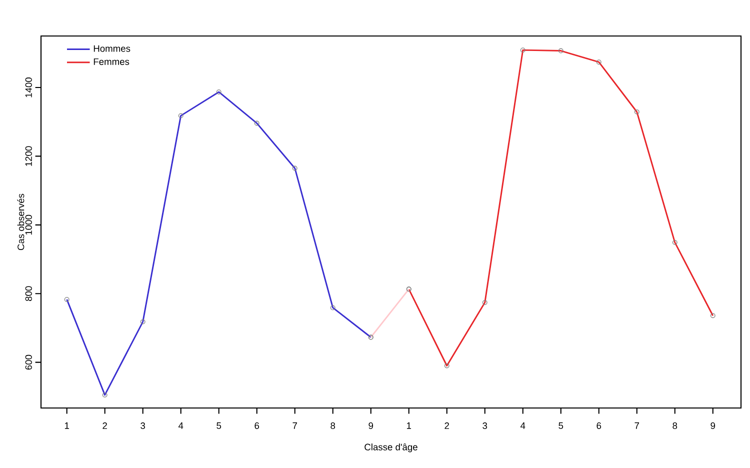 The width and height of the screenshot is (750, 468). I want to click on y-tick-label: 600, so click(28, 362).